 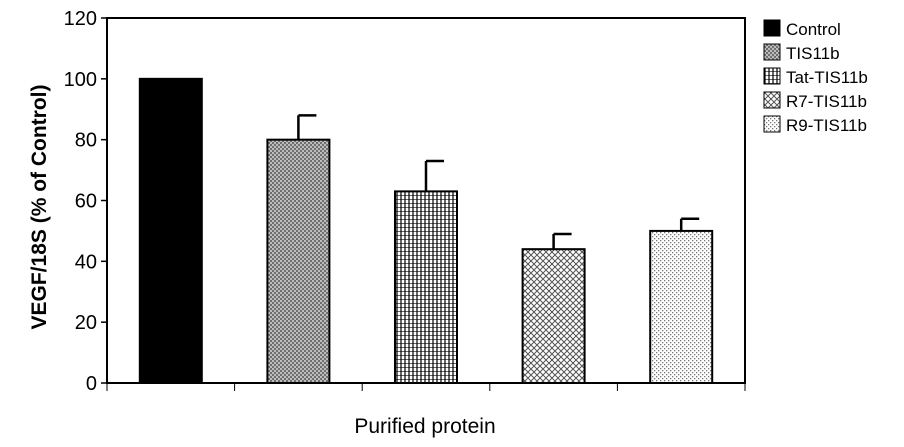 I want to click on y-axis-label: VEGF/18S (% of Control), so click(x=39, y=206).